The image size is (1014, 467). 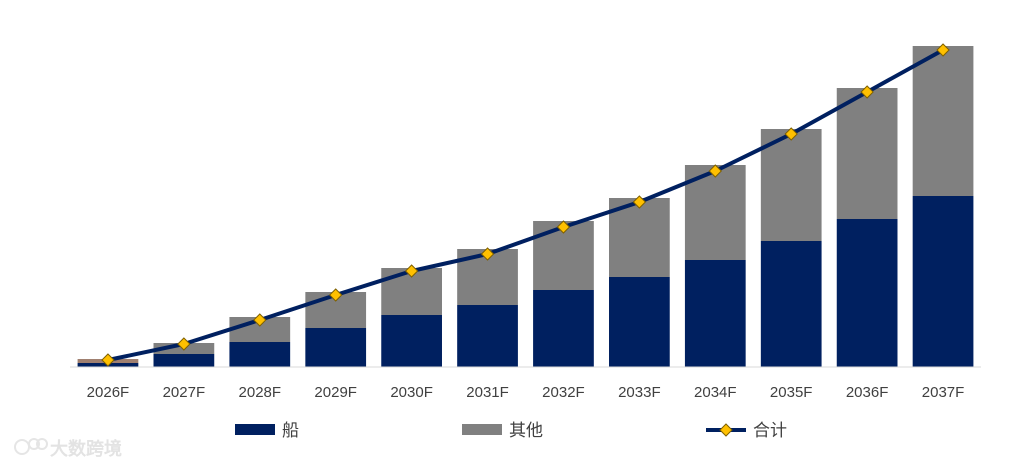 I want to click on bar-ship-2036F, so click(x=867, y=293).